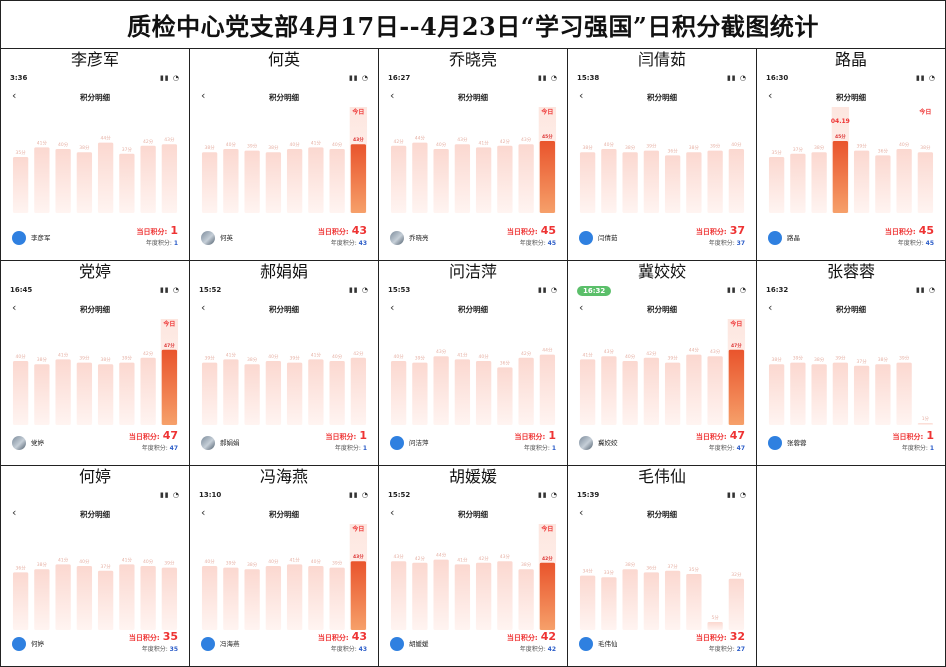 This screenshot has width=946, height=667. Describe the element at coordinates (473, 25) in the screenshot. I see `sheet-title: 质检中心党支部4月17日--4月23日“学习强国”日积分截图统计` at that location.